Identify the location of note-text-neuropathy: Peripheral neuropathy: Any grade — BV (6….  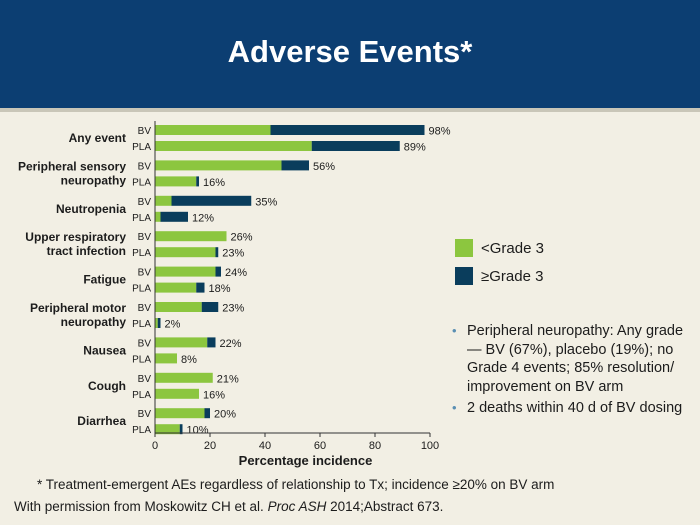
(575, 359).